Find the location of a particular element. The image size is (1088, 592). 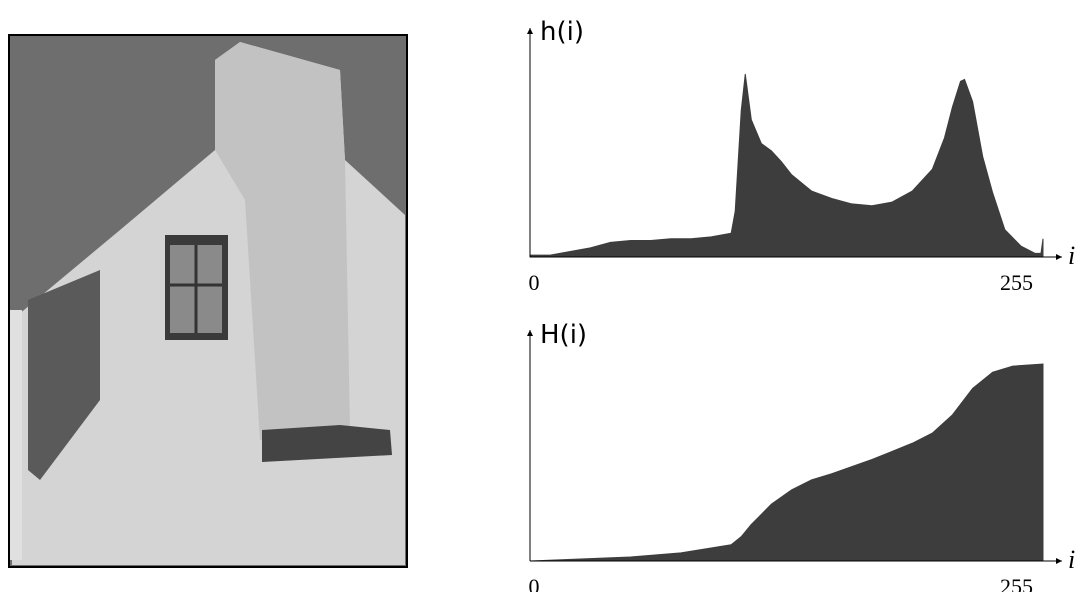

y-axis-label: h(i) is located at coordinates (562, 32).